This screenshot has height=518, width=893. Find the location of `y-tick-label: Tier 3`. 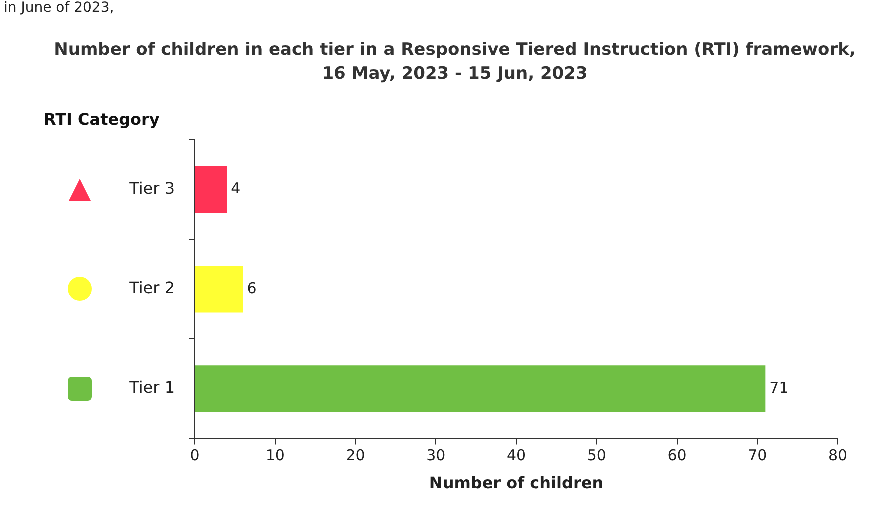

y-tick-label: Tier 3 is located at coordinates (151, 188).